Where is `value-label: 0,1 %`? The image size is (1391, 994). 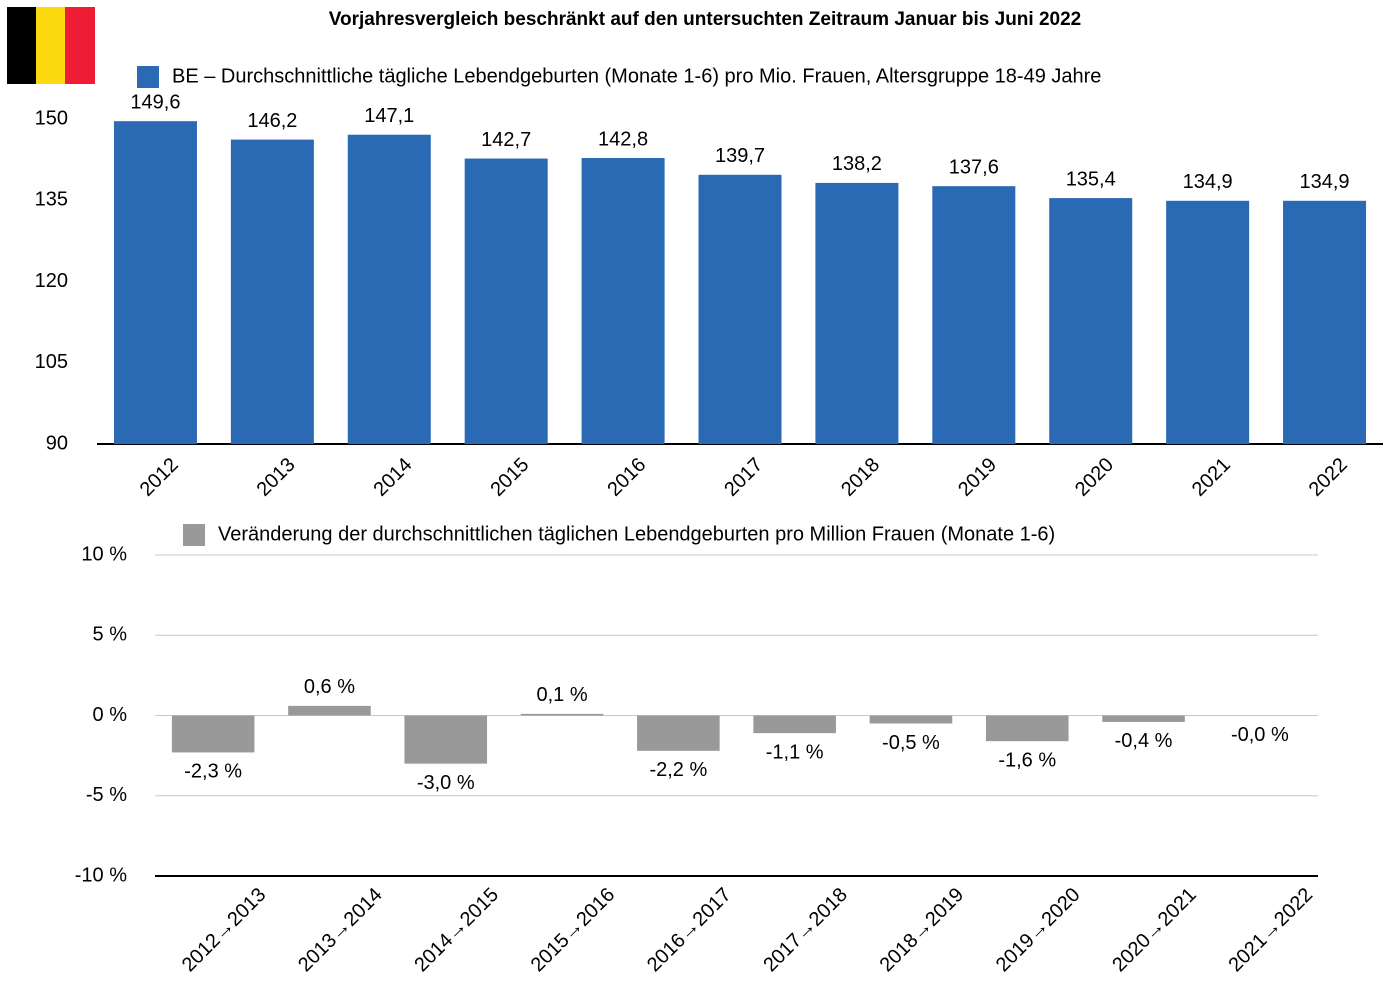 value-label: 0,1 % is located at coordinates (561, 695).